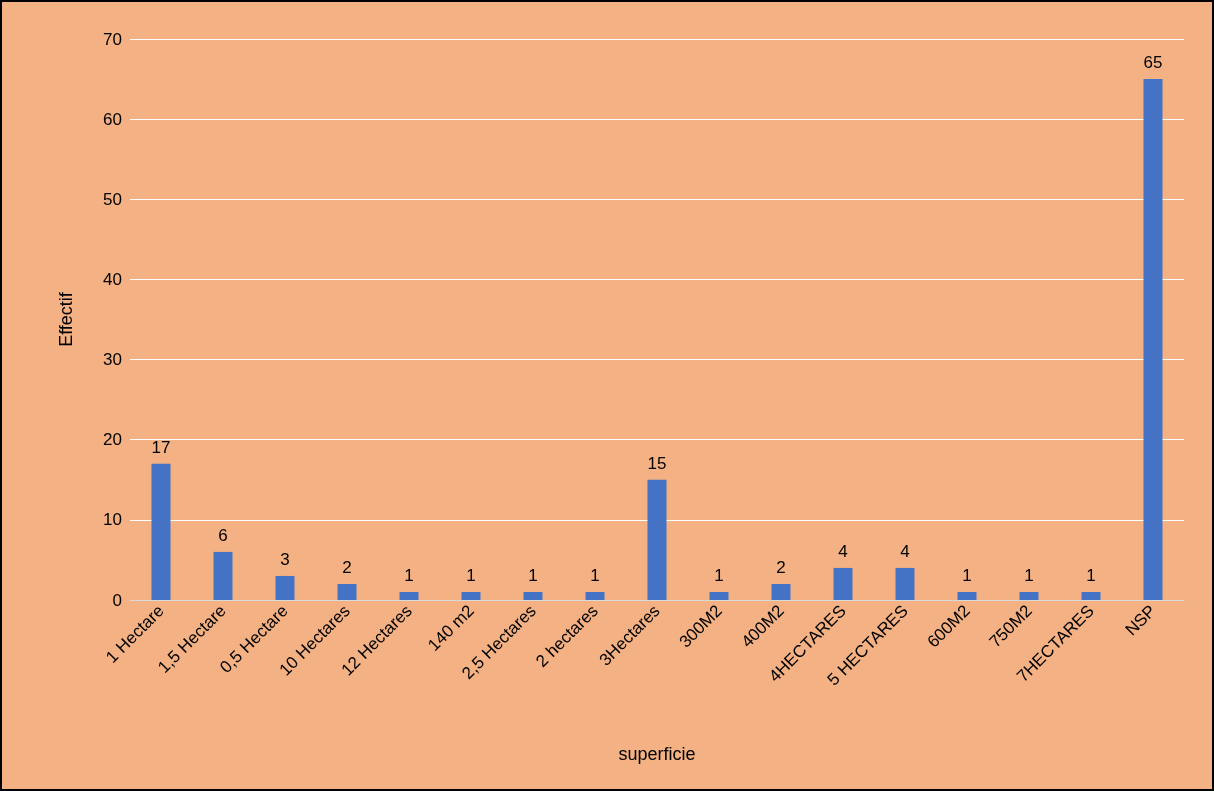  What do you see at coordinates (112, 279) in the screenshot?
I see `y-tick-label: 40` at bounding box center [112, 279].